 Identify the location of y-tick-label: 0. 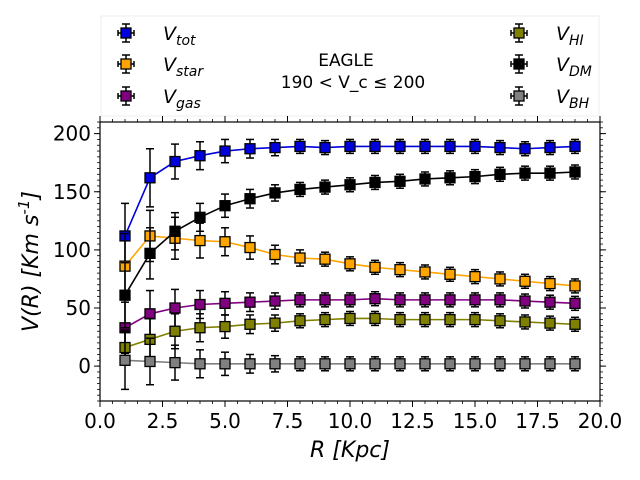
(84, 366).